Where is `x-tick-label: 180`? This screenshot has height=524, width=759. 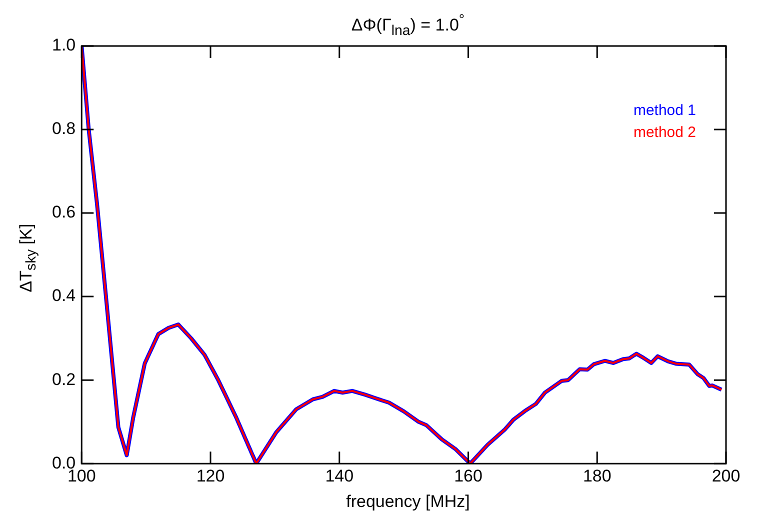
x-tick-label: 180 is located at coordinates (597, 476).